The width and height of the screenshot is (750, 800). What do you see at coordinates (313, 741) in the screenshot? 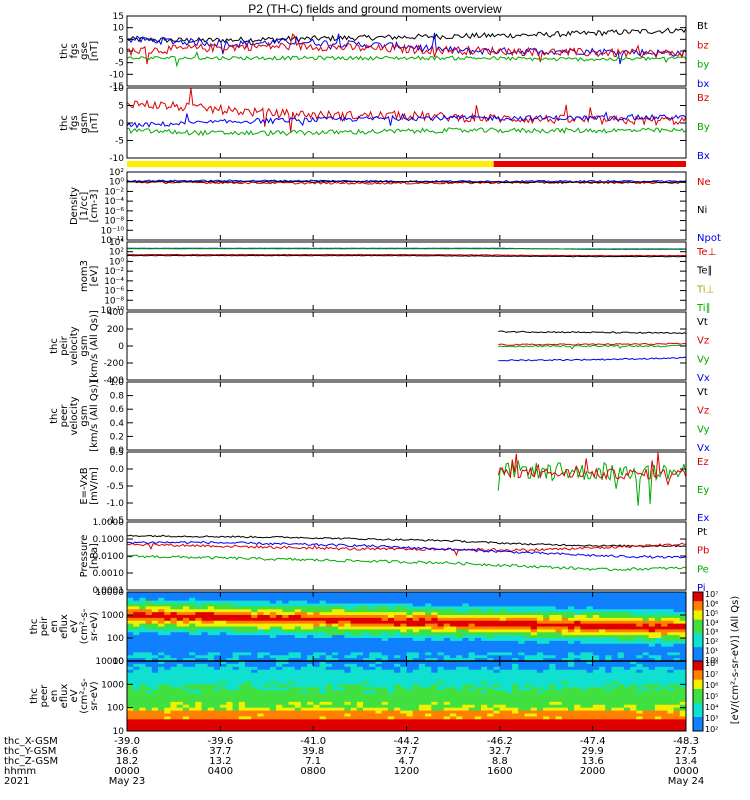
I see `footer-value: -41.0` at bounding box center [313, 741].